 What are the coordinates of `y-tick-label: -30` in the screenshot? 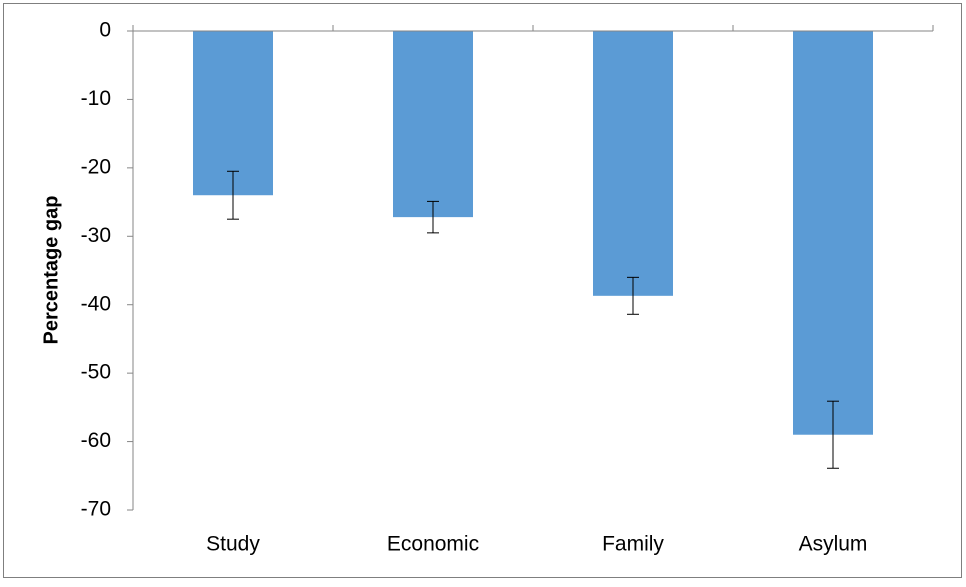 It's located at (96, 235).